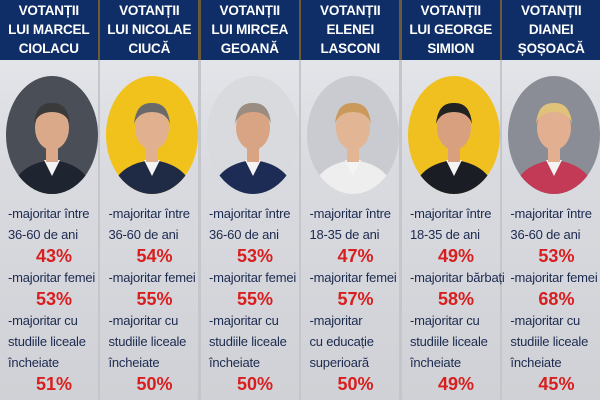  What do you see at coordinates (339, 362) in the screenshot?
I see `stat-label: superioară` at bounding box center [339, 362].